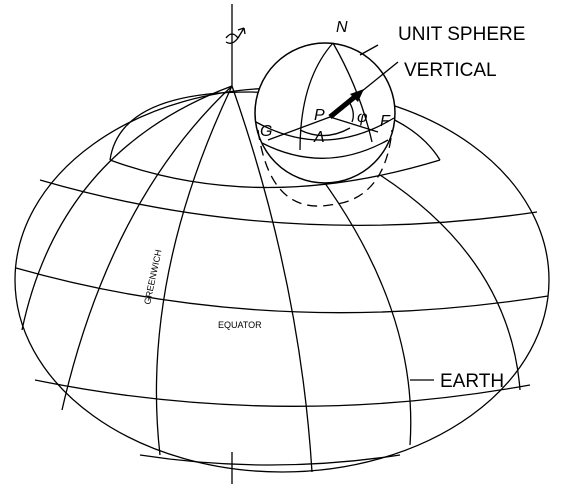 This screenshot has height=486, width=573. What do you see at coordinates (282, 290) in the screenshot?
I see `equator-line` at bounding box center [282, 290].